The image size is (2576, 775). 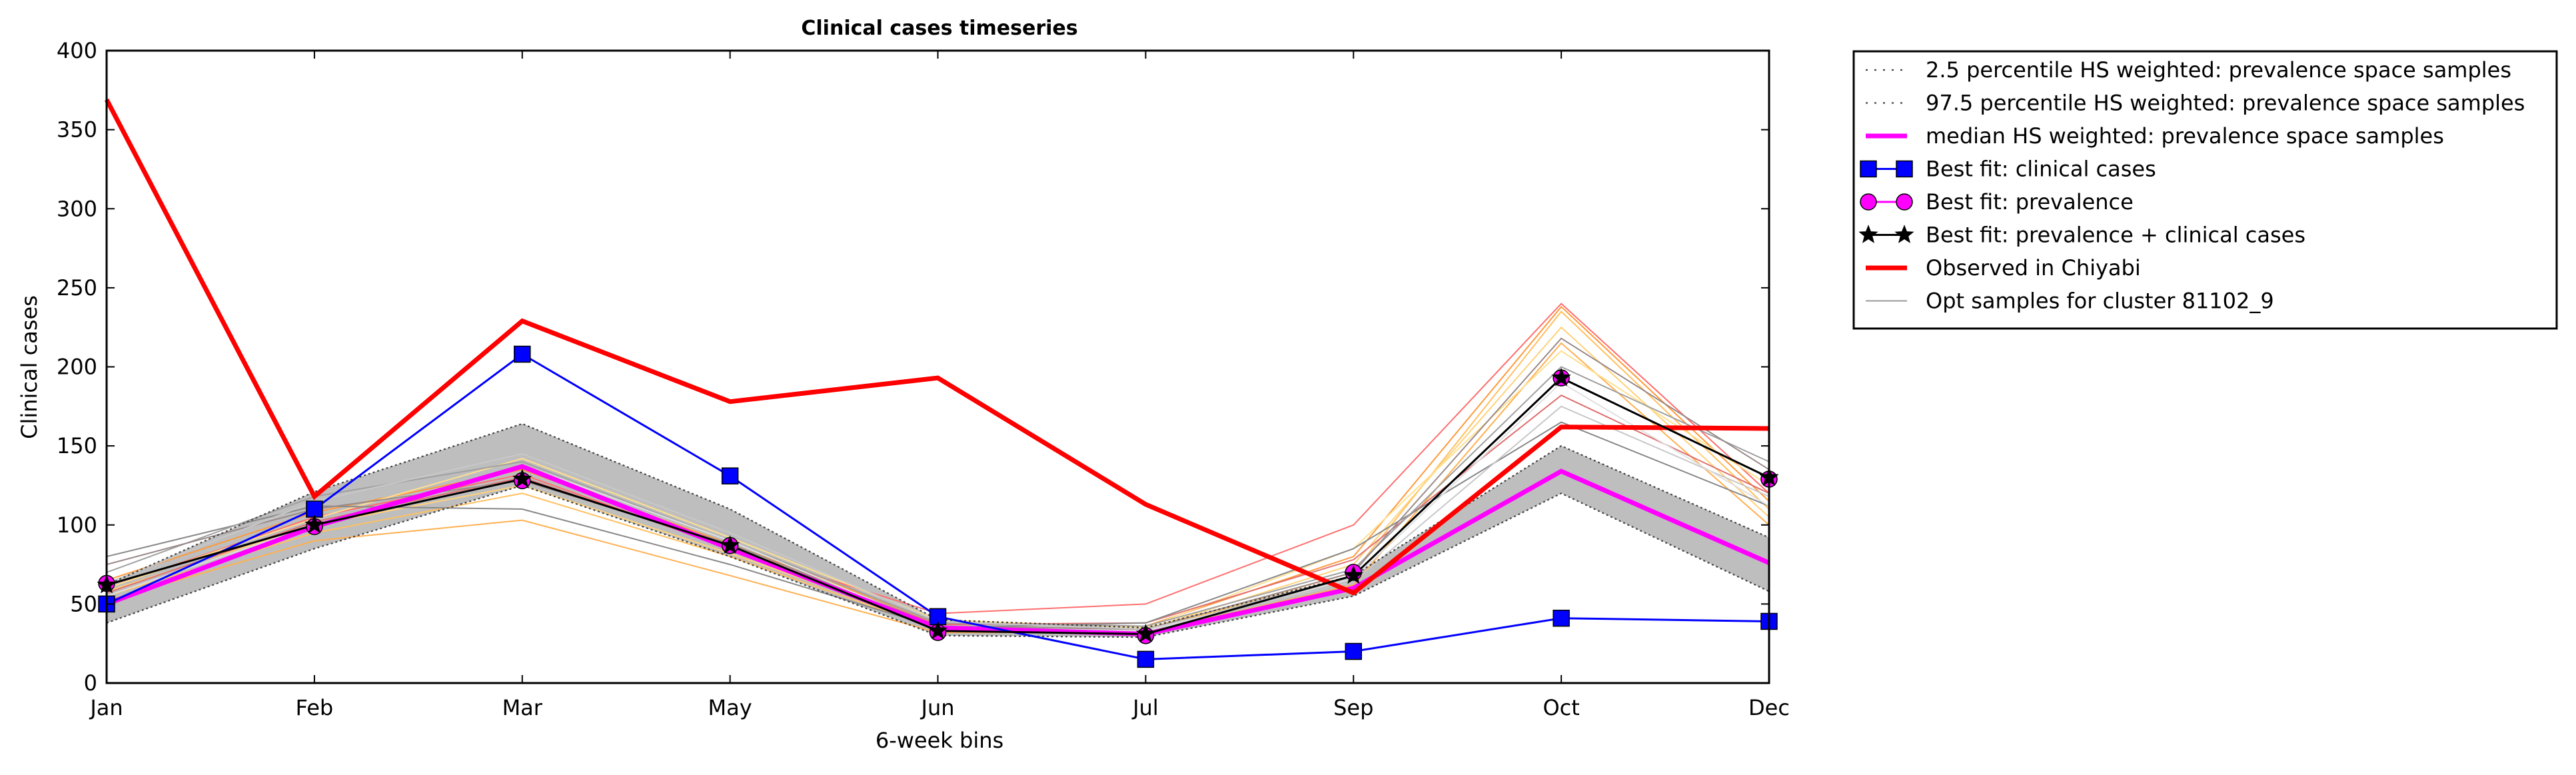 What do you see at coordinates (1145, 707) in the screenshot?
I see `x-tick-label: Jul` at bounding box center [1145, 707].